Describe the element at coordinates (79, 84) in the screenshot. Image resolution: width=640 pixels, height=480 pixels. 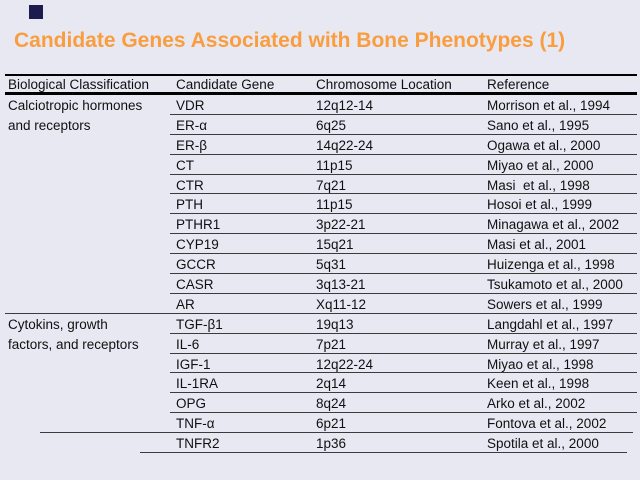
I see `column-header-biological-classification: Biological Classification` at that location.